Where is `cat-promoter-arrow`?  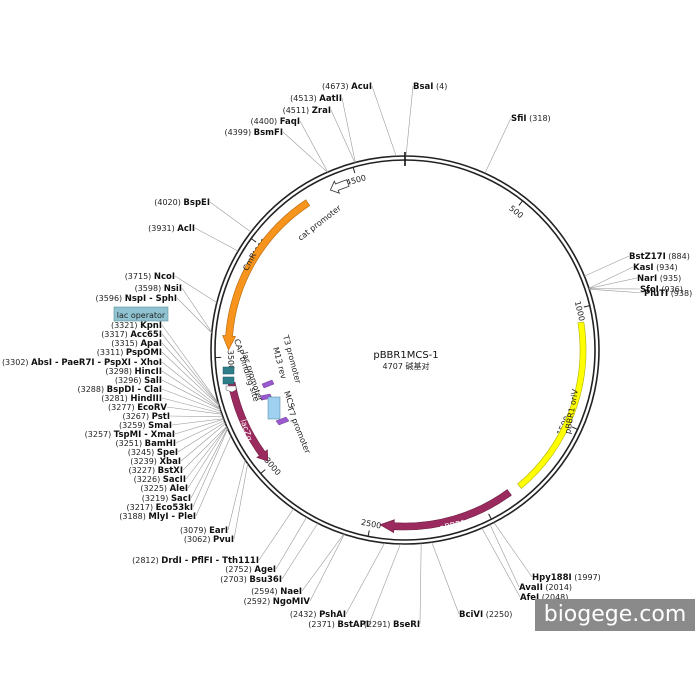 cat-promoter-arrow is located at coordinates (339, 186).